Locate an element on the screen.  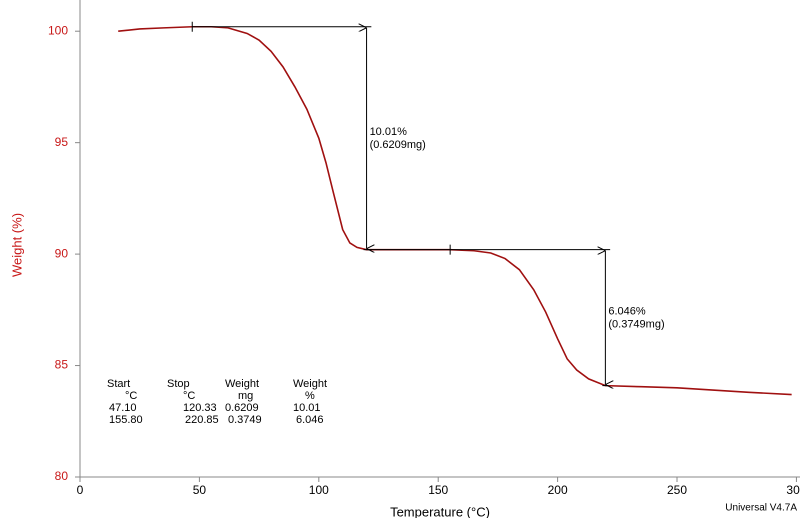
table-cell: 120.33 is located at coordinates (200, 408).